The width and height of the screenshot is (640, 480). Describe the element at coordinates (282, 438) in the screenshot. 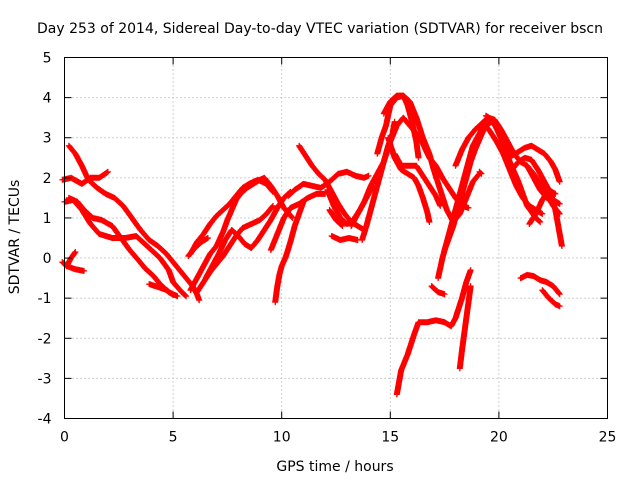

I see `x-tick-label: 10` at that location.